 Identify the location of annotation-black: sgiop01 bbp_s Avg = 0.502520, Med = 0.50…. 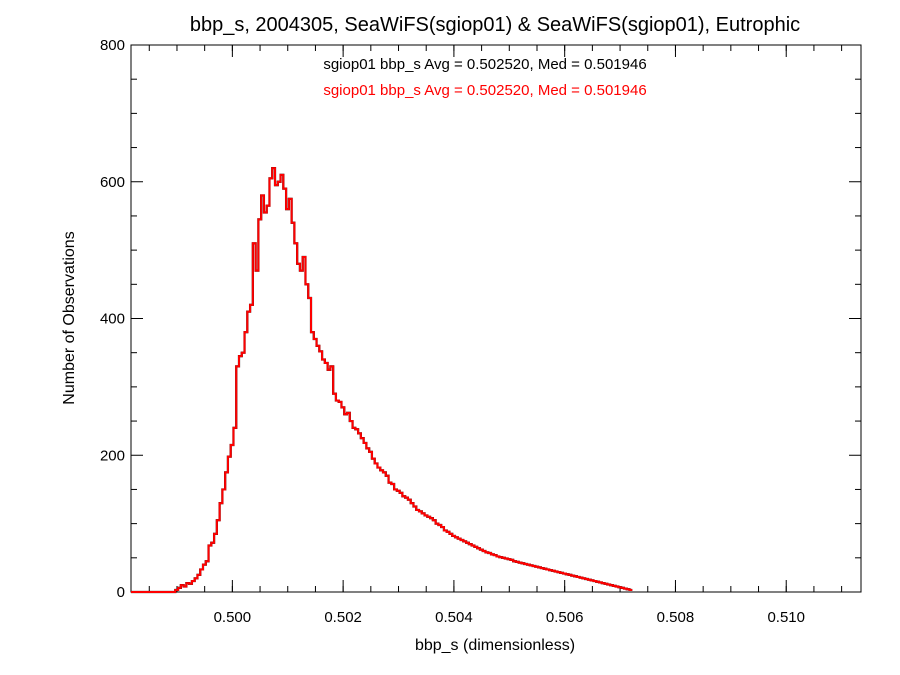
(484, 64).